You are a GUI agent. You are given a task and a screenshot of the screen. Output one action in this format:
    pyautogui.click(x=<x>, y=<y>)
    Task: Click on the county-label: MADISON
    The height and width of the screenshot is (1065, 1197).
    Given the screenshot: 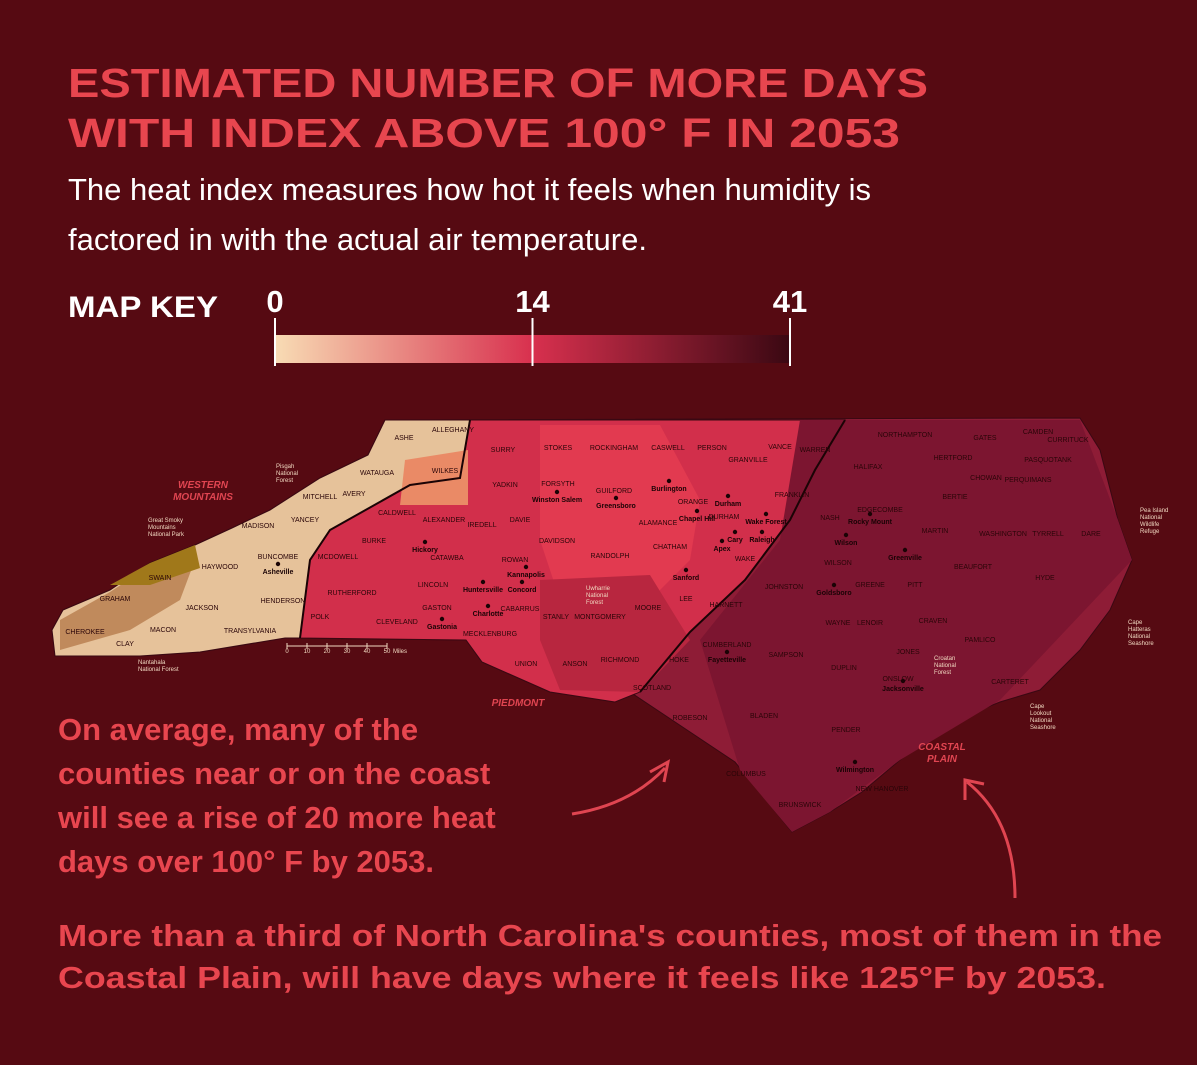 What is the action you would take?
    pyautogui.click(x=258, y=526)
    